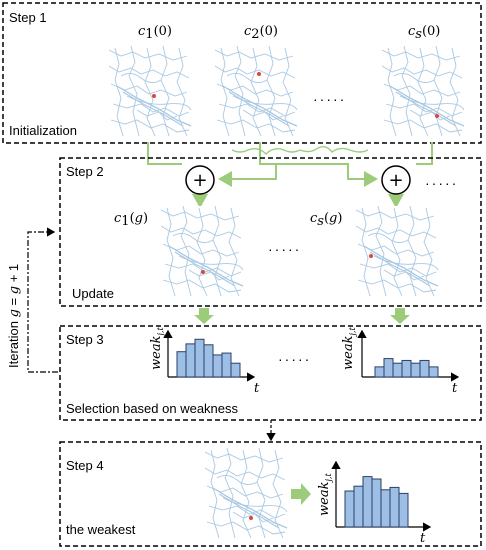 The height and width of the screenshot is (550, 486). Describe the element at coordinates (301, 494) in the screenshot. I see `green-arrow-step4` at that location.